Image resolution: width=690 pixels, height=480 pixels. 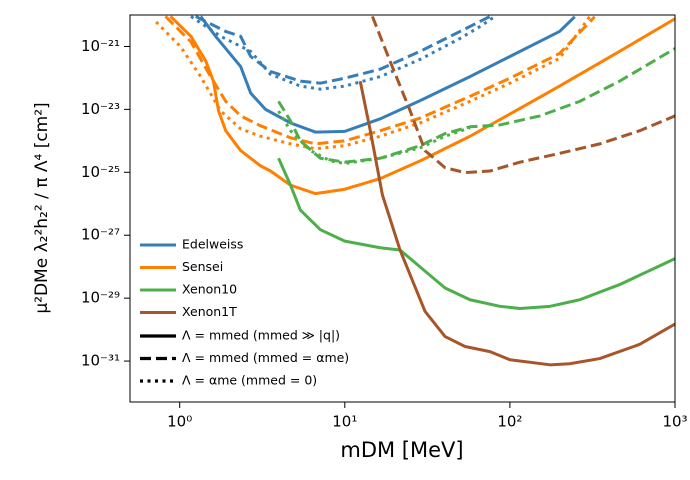 What do you see at coordinates (249, 380) in the screenshot?
I see `legend-label: Λ = αme (mmed = 0)` at bounding box center [249, 380].